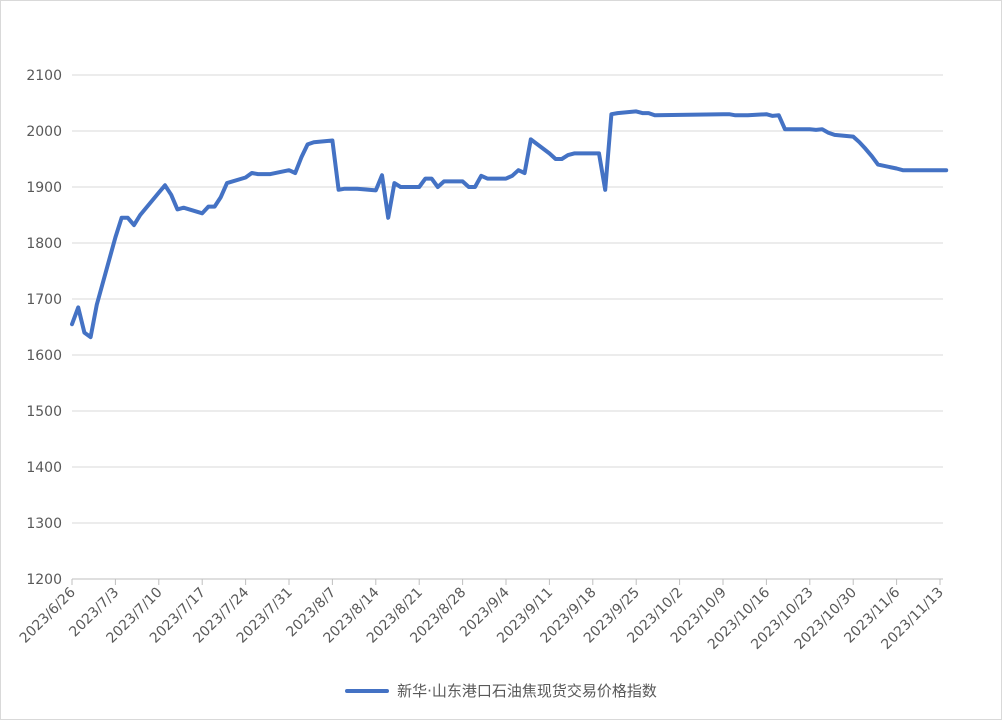 This screenshot has height=723, width=1002. What do you see at coordinates (44, 188) in the screenshot?
I see `y-tick-label: 1900` at bounding box center [44, 188].